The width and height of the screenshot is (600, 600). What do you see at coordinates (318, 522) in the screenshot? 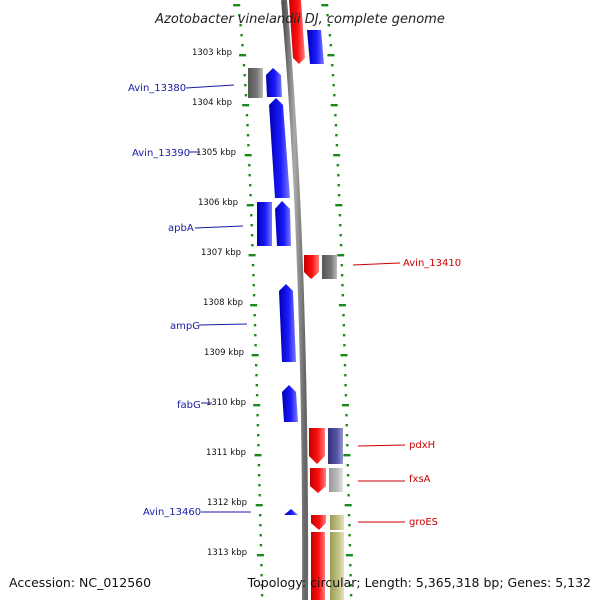
I see `gene-arrow-red-groES` at bounding box center [318, 522].